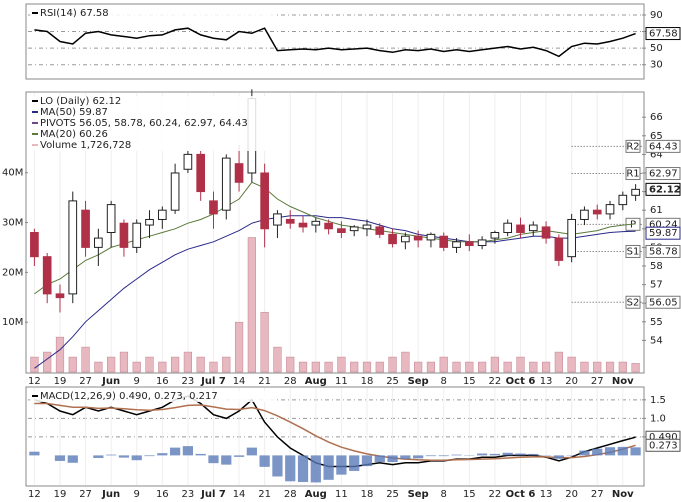 The image size is (681, 502). Describe the element at coordinates (495, 494) in the screenshot. I see `x-tick-label: 22` at that location.